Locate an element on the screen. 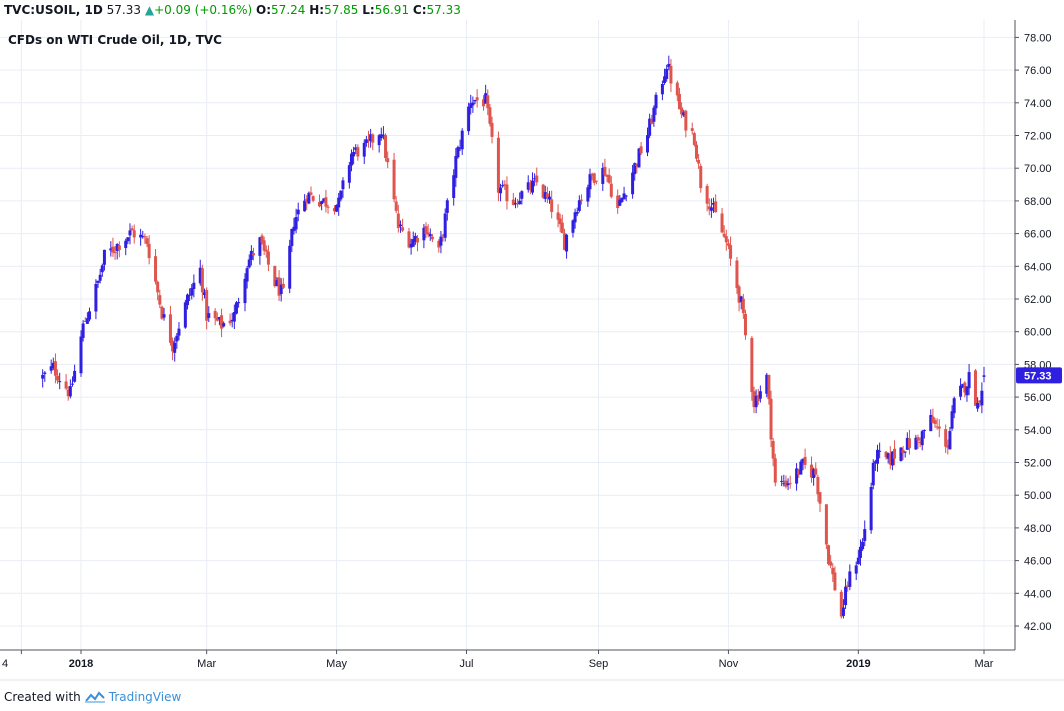 This screenshot has height=711, width=1064. tradingview-link: TradingView is located at coordinates (145, 697).